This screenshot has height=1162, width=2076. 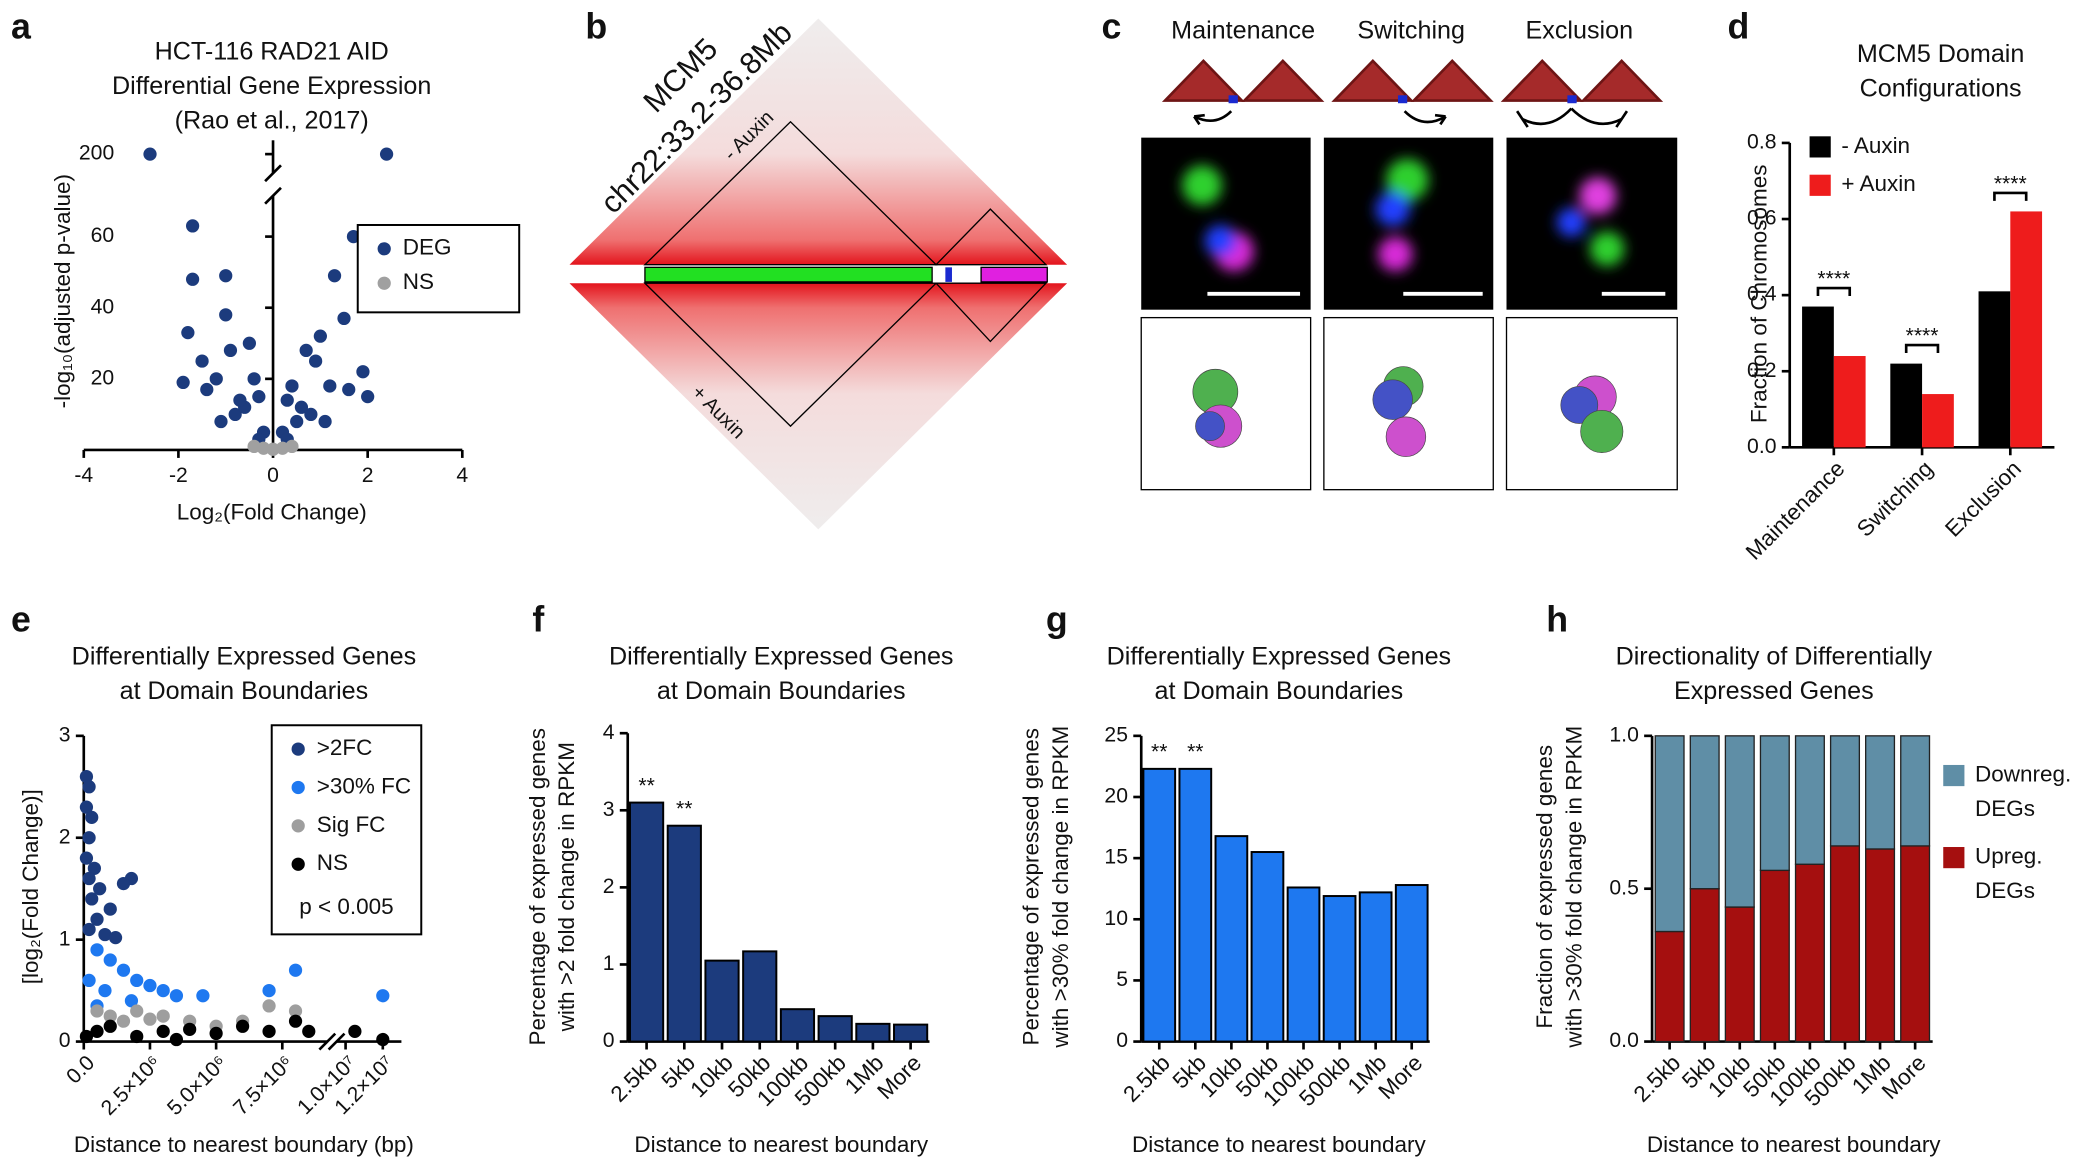 I want to click on x-tick-label: 7.5×10⁶, so click(x=263, y=1085).